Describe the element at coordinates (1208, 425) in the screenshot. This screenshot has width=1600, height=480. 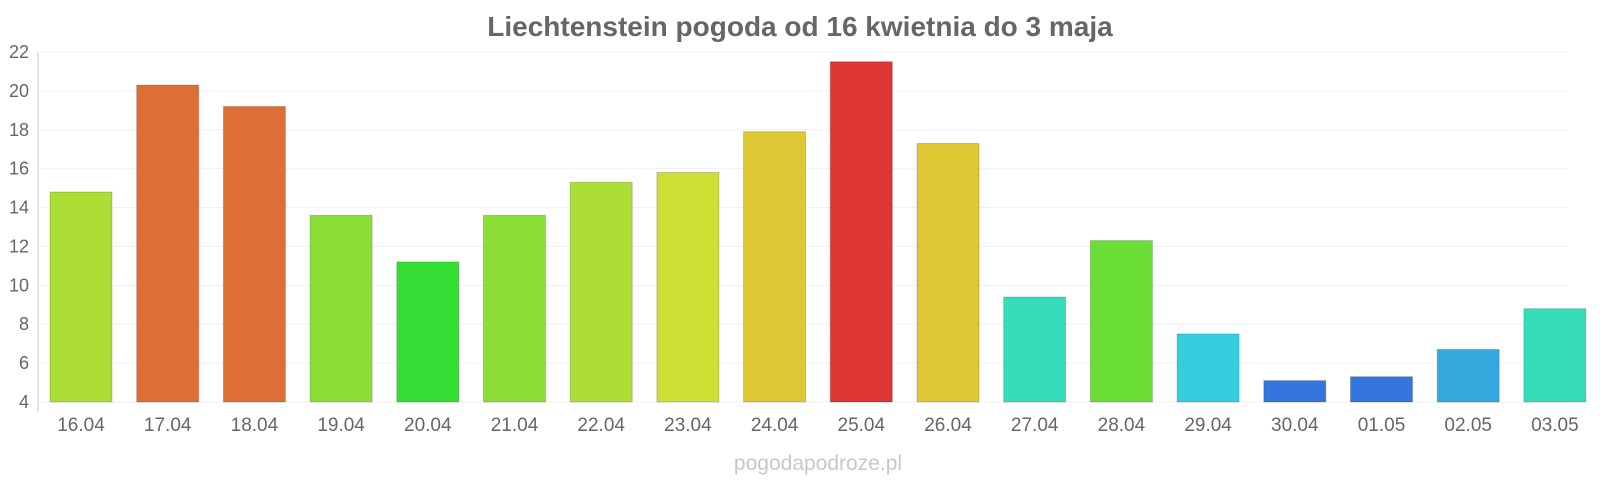
I see `x-tick-label: 29.04` at that location.